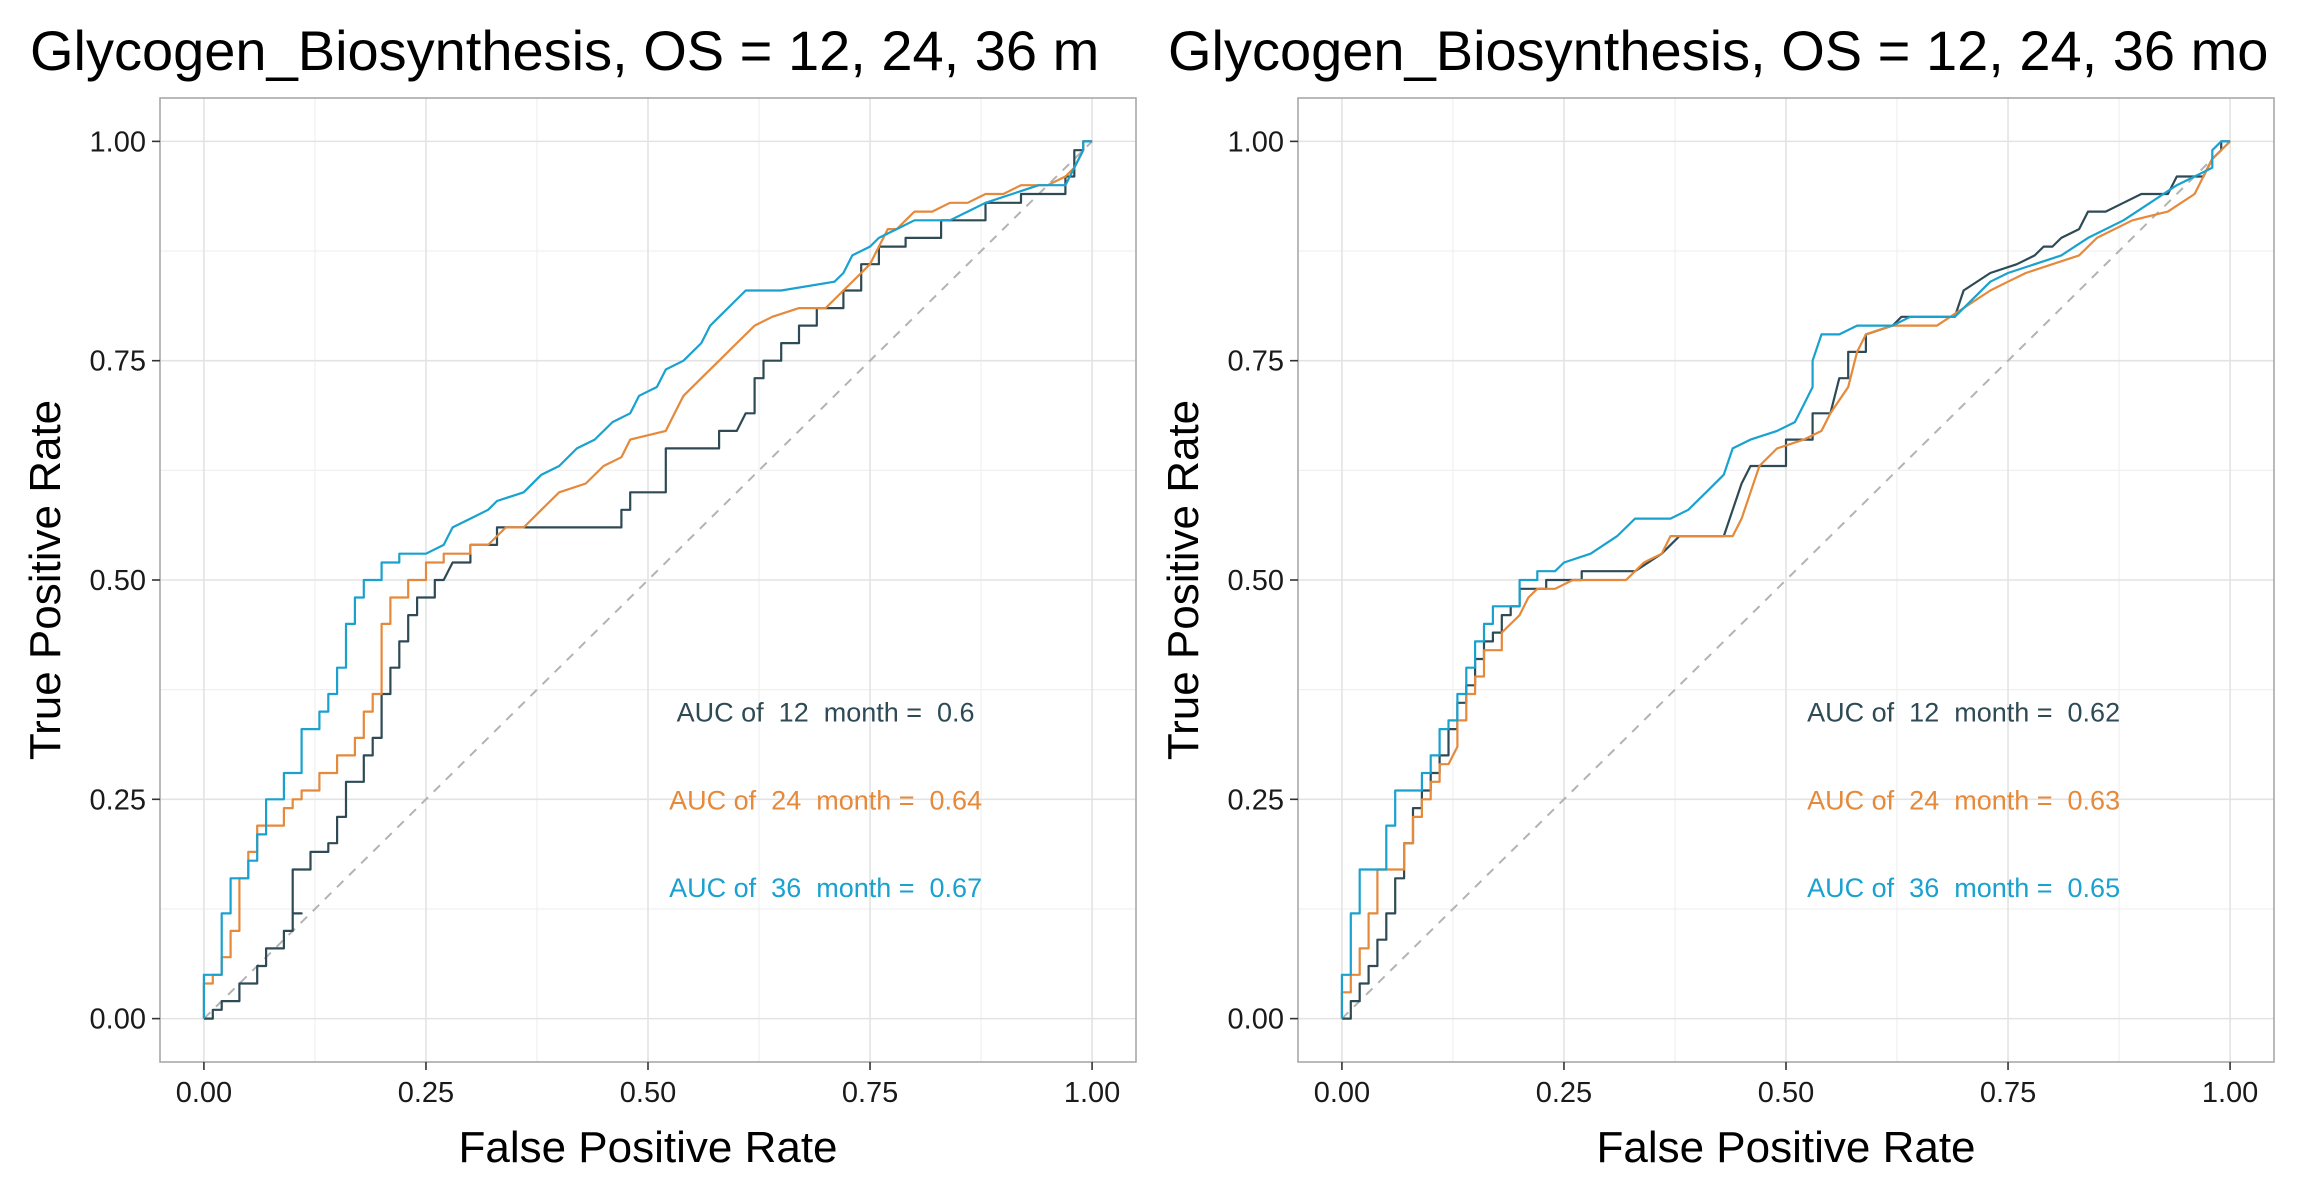 This screenshot has width=2304, height=1190. What do you see at coordinates (1963, 713) in the screenshot?
I see `auc-annotation-m12: AUC of 12 month = 0.62` at bounding box center [1963, 713].